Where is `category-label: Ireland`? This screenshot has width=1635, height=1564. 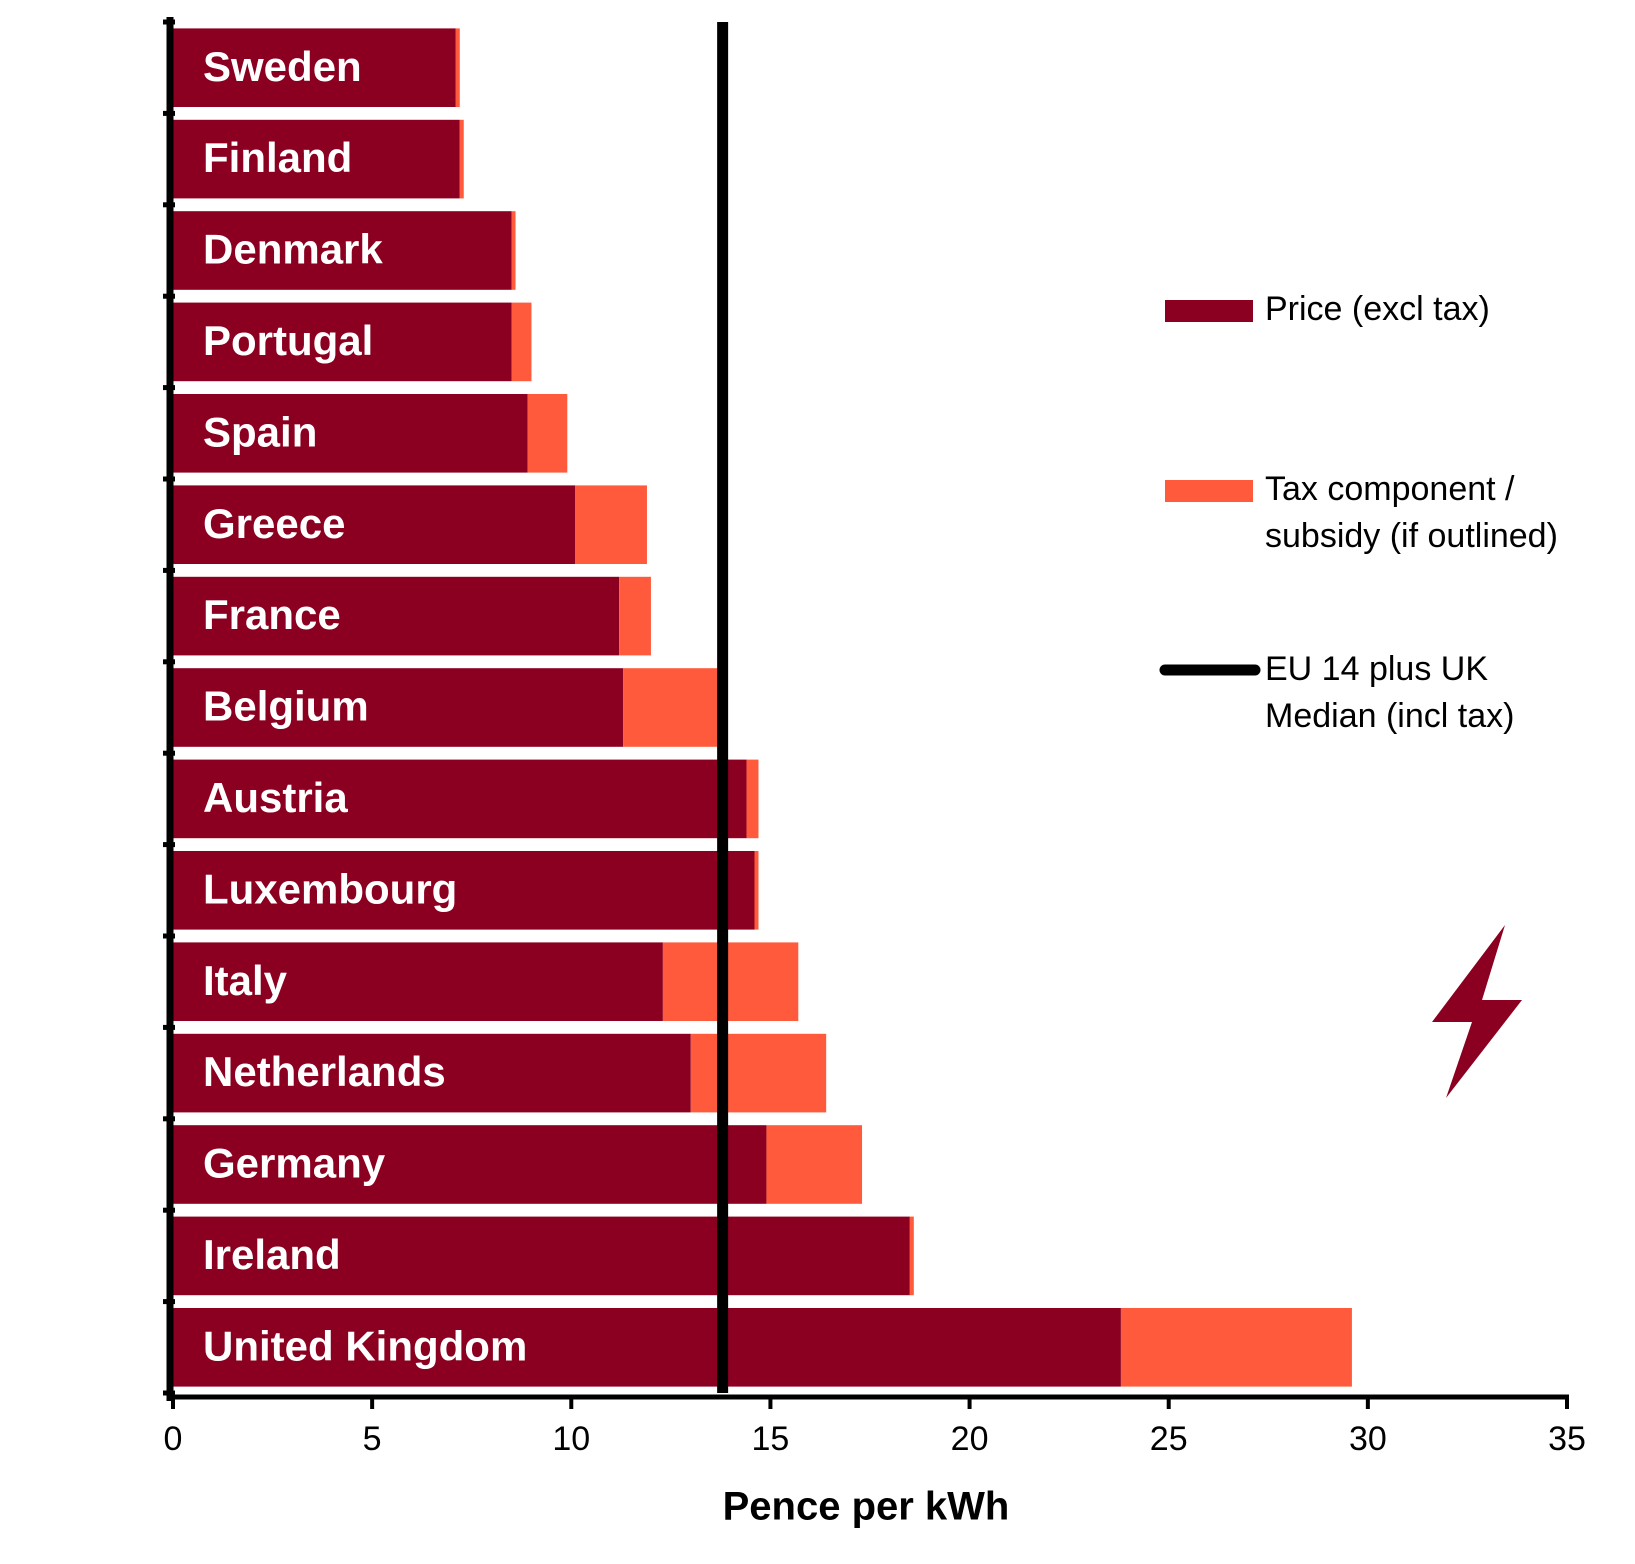 category-label: Ireland is located at coordinates (272, 1254).